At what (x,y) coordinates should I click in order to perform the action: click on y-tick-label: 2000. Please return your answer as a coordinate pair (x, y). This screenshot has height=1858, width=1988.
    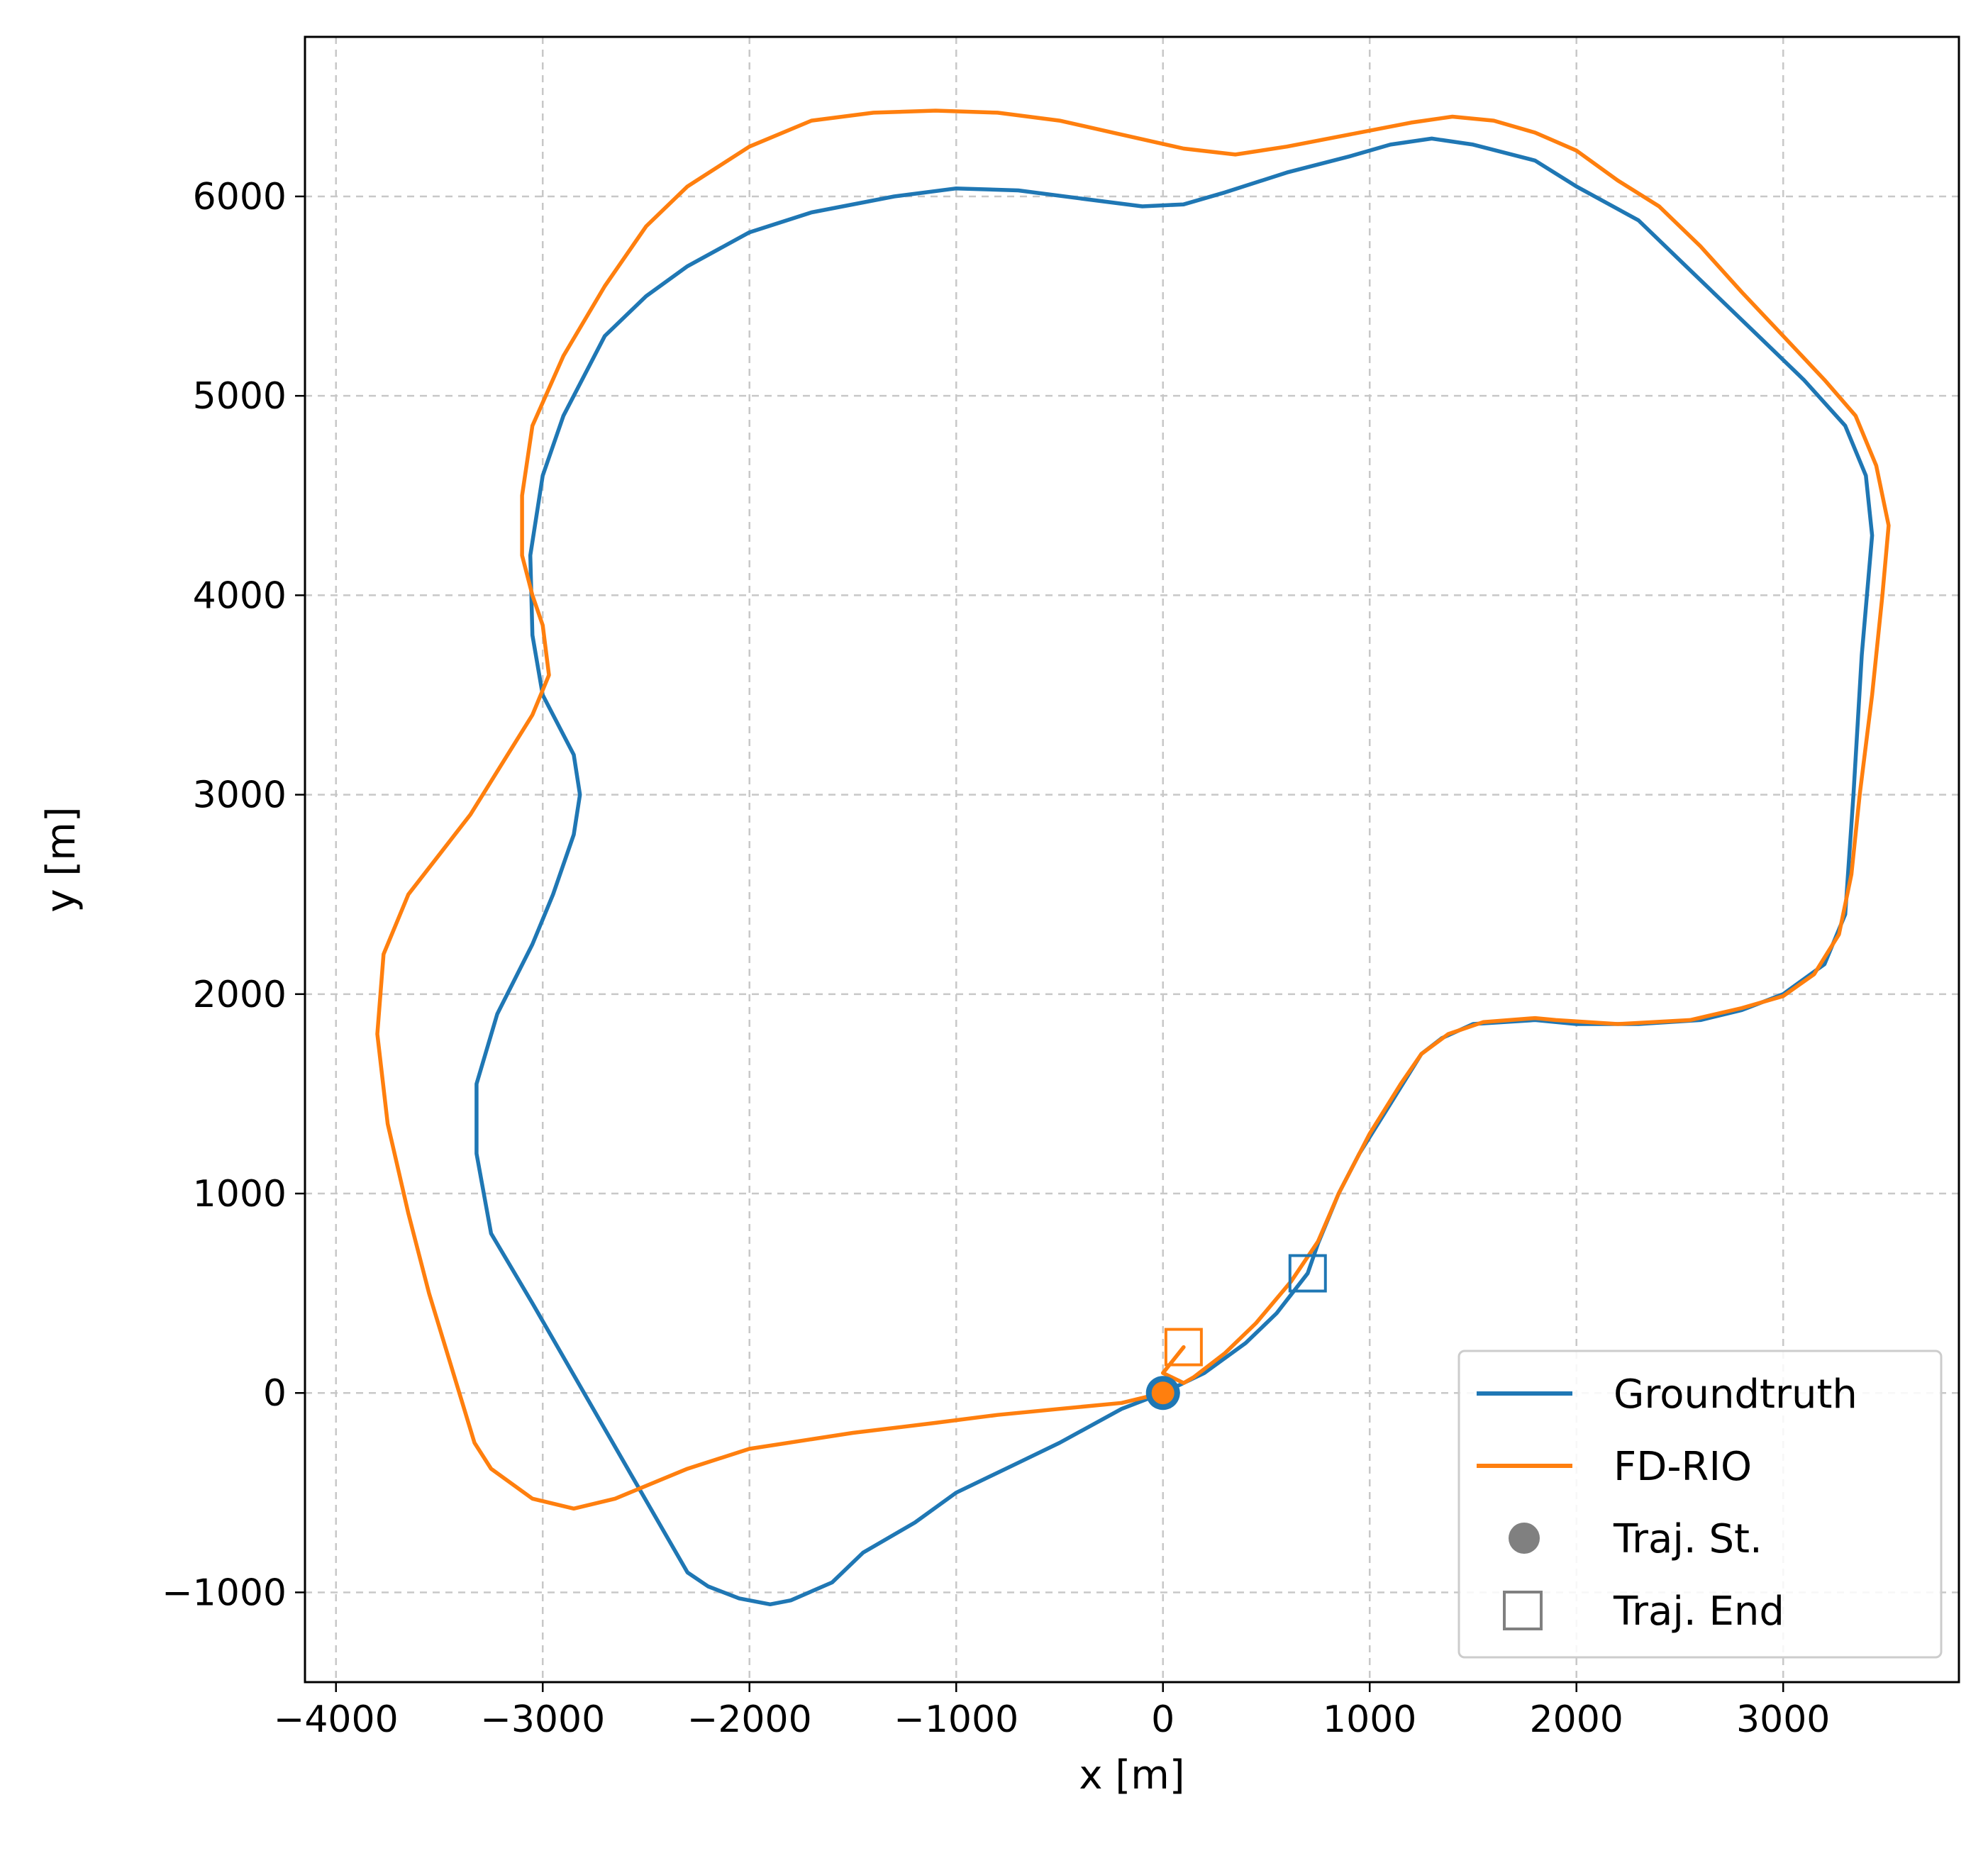
    Looking at the image, I should click on (240, 995).